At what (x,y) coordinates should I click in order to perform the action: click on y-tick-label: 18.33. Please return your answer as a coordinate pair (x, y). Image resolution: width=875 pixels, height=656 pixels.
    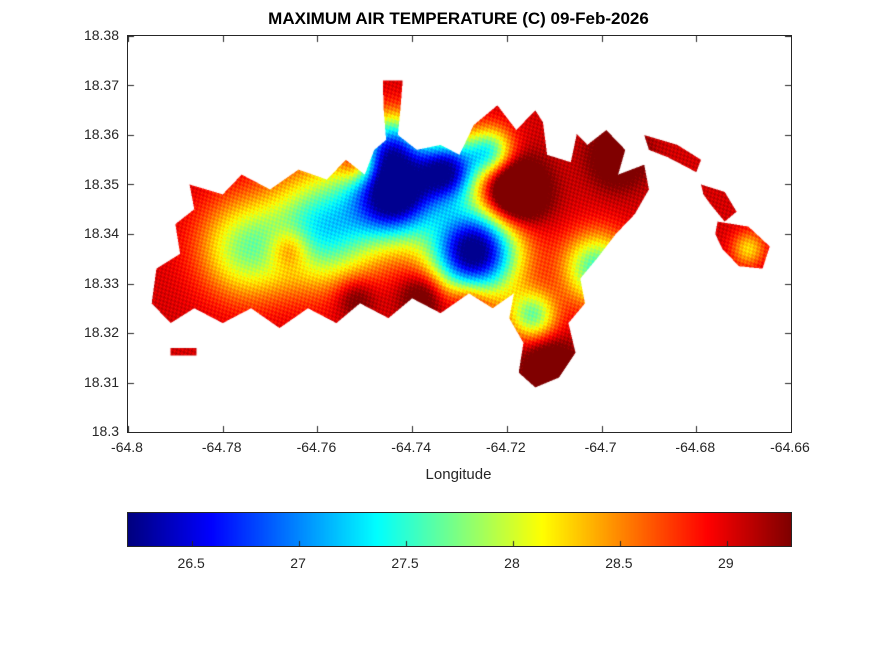
    Looking at the image, I should click on (101, 282).